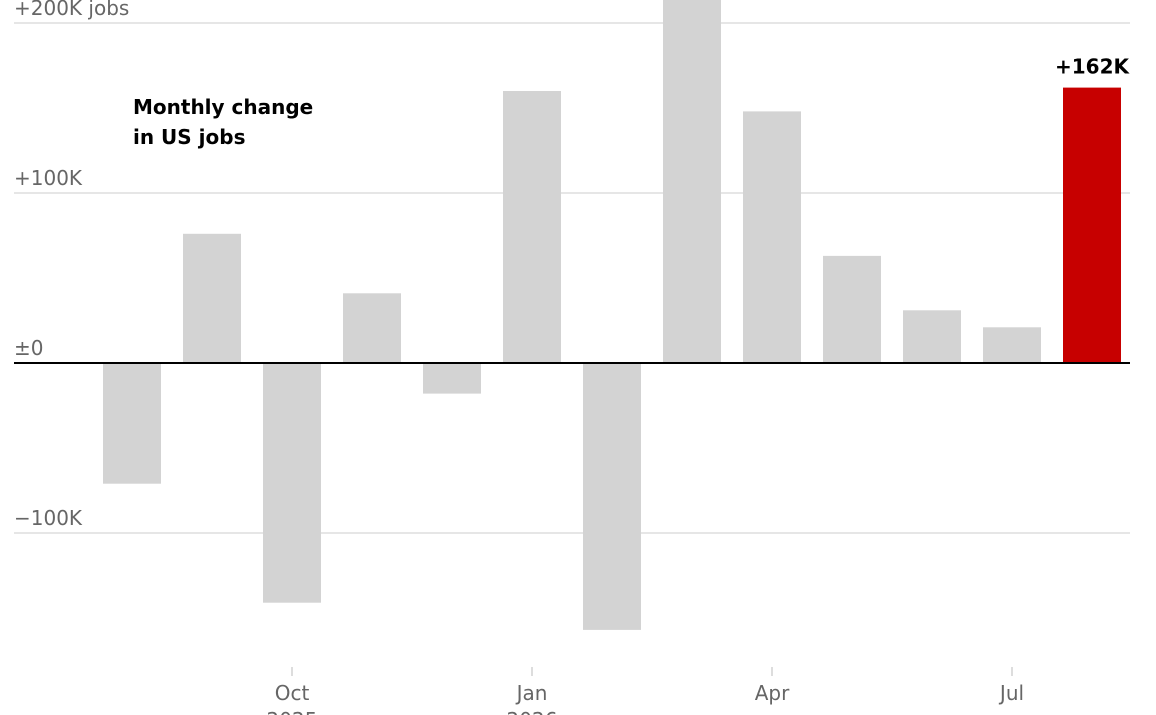 The image size is (1156, 715). What do you see at coordinates (772, 693) in the screenshot?
I see `x-tick-label: Apr` at bounding box center [772, 693].